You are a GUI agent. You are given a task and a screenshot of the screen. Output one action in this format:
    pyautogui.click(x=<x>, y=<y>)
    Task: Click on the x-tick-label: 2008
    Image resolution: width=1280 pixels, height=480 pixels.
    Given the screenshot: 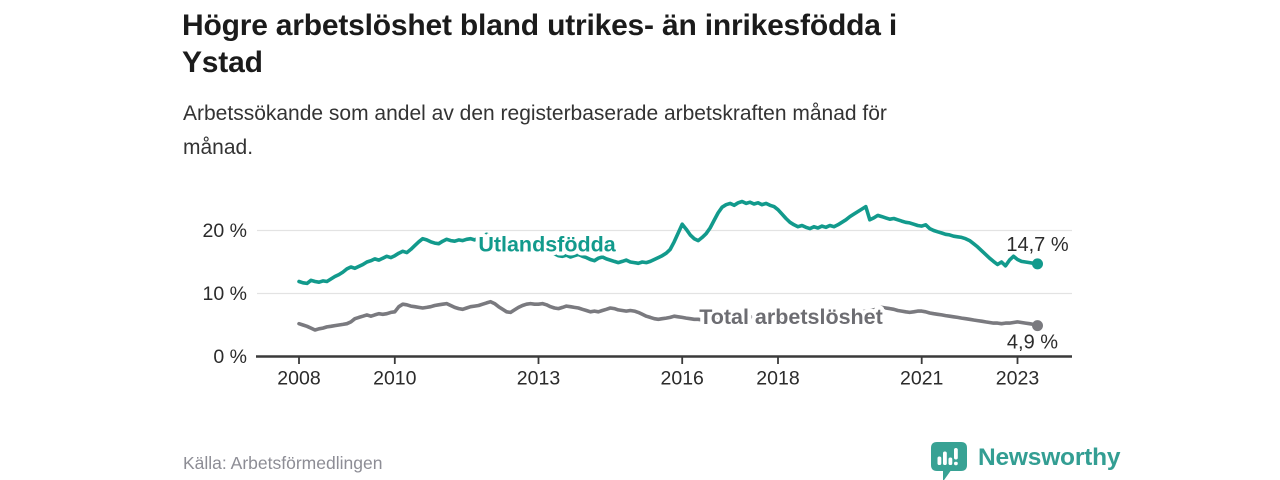 What is the action you would take?
    pyautogui.click(x=298, y=379)
    